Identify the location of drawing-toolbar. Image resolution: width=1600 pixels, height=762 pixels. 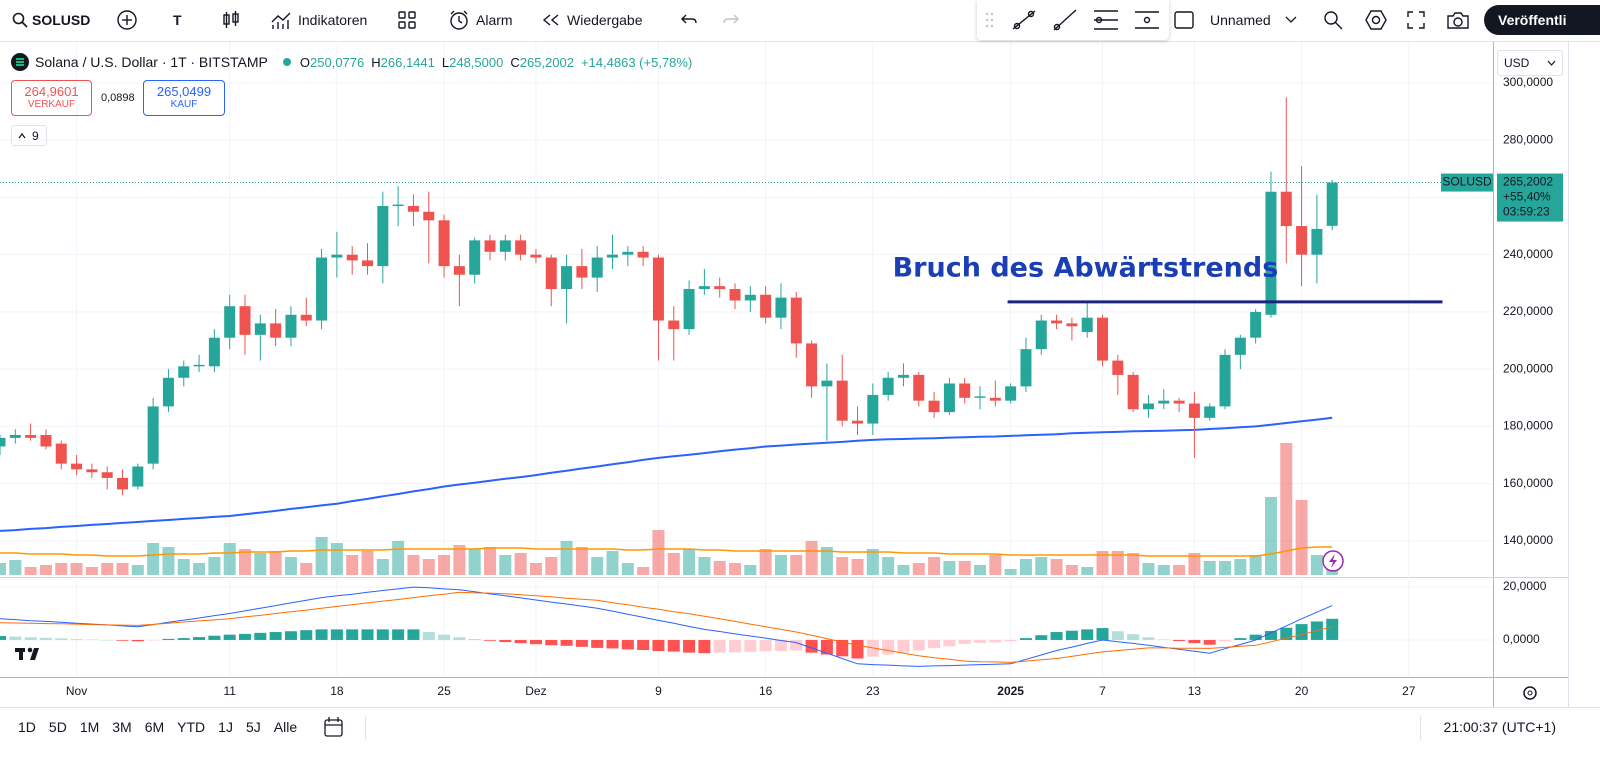
(1073, 20).